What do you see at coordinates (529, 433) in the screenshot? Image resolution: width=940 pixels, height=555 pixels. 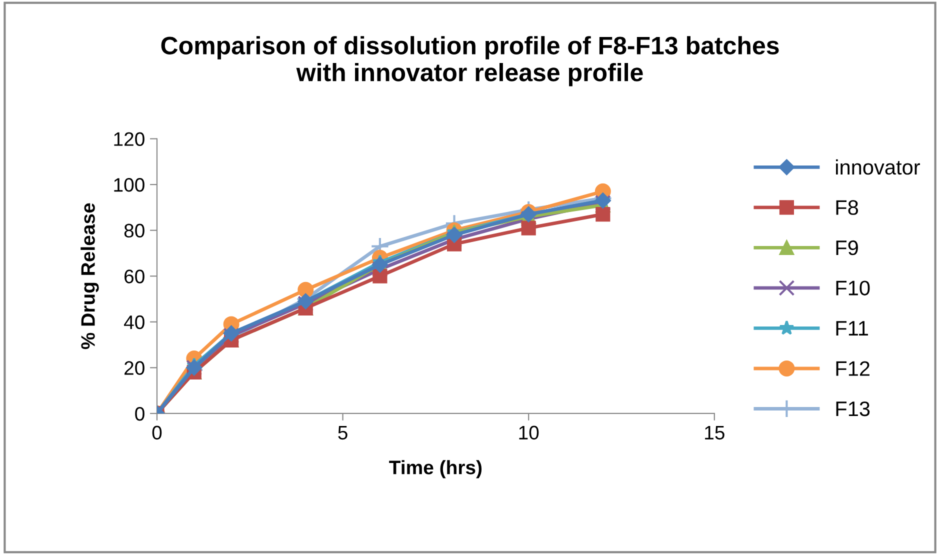 I see `x-tick-label: 10` at bounding box center [529, 433].